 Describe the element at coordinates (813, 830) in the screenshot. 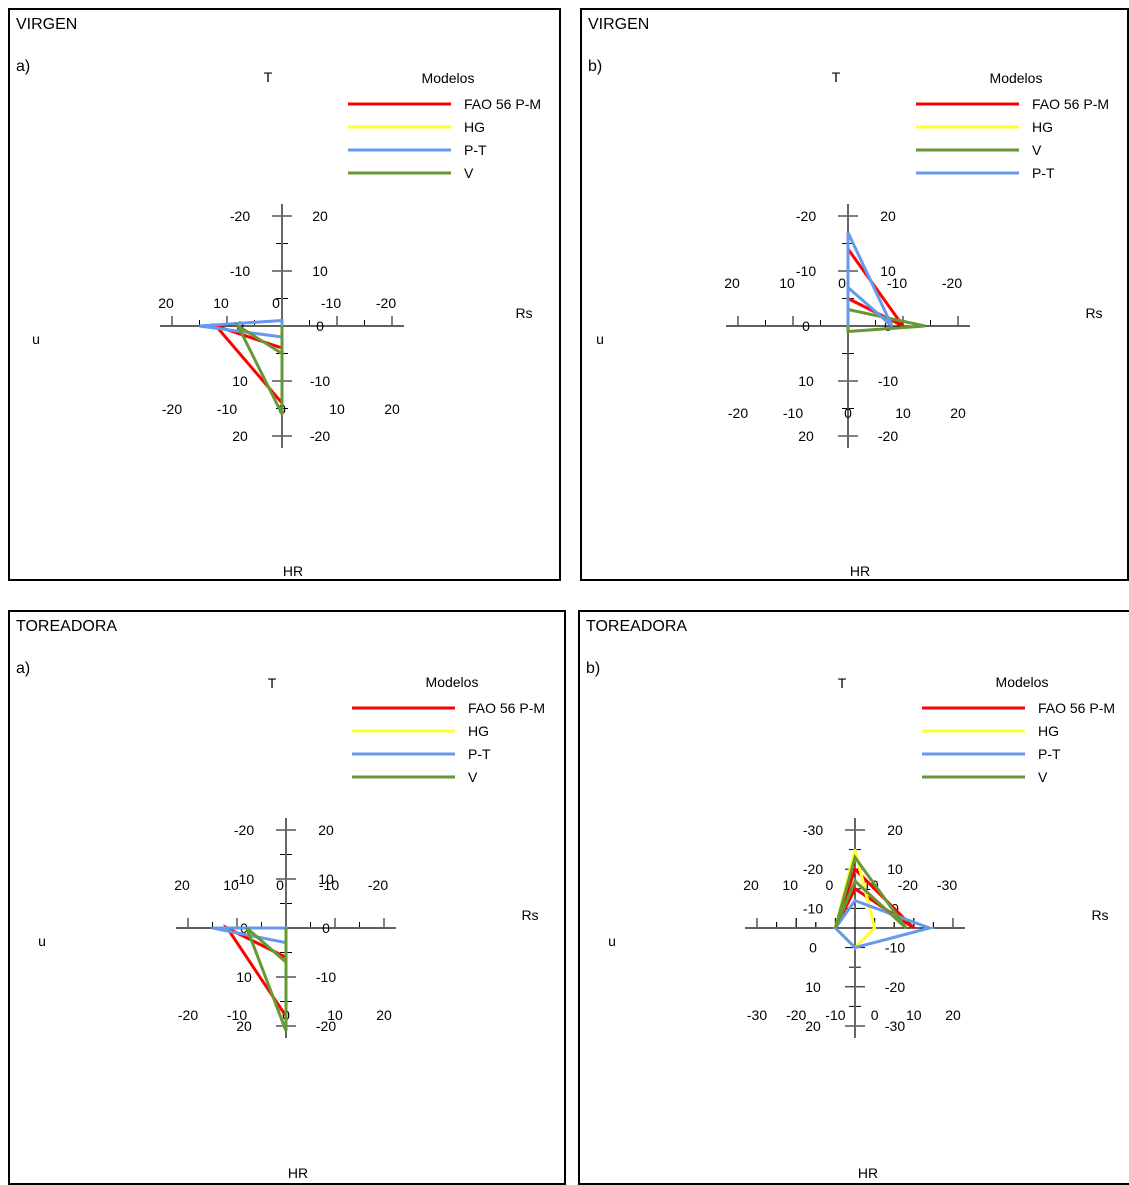

I see `tick-label-hr: -30` at that location.